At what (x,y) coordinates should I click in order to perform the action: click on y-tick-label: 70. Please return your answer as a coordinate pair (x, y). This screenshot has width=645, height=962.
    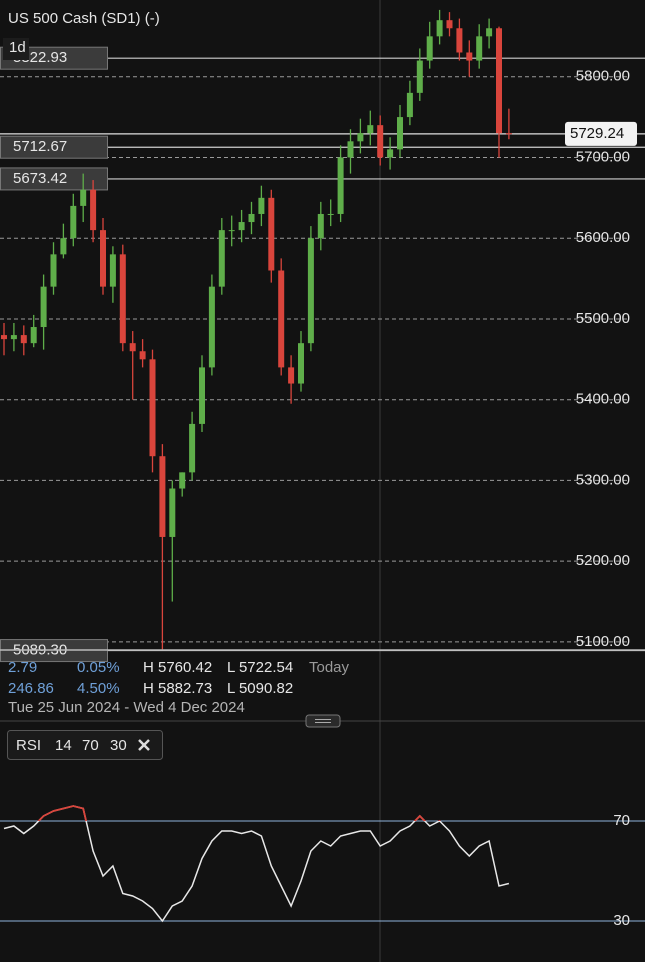
    Looking at the image, I should click on (621, 820).